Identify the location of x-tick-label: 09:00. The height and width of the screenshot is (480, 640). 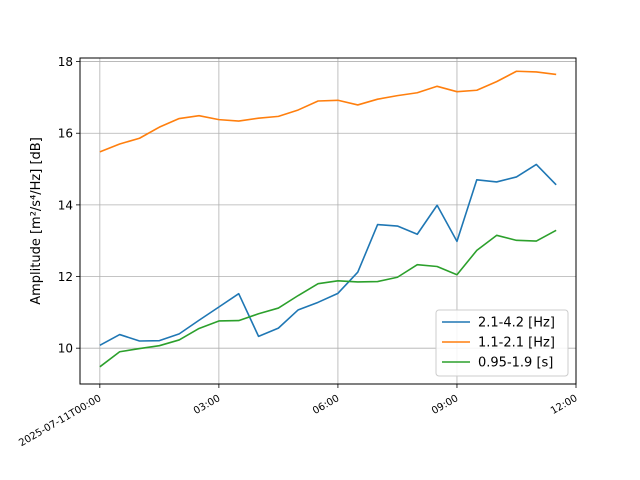
(445, 405).